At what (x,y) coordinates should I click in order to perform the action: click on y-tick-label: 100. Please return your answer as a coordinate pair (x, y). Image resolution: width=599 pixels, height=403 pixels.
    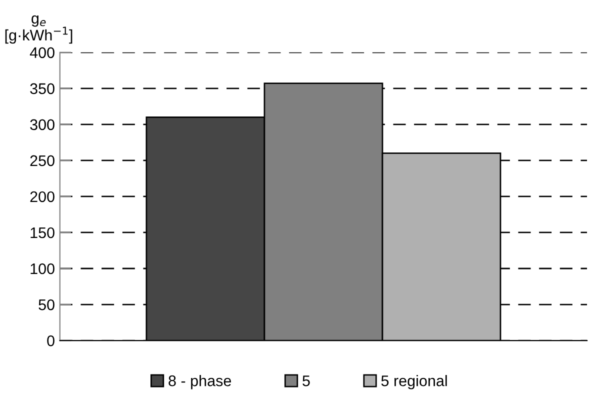
    Looking at the image, I should click on (42, 268).